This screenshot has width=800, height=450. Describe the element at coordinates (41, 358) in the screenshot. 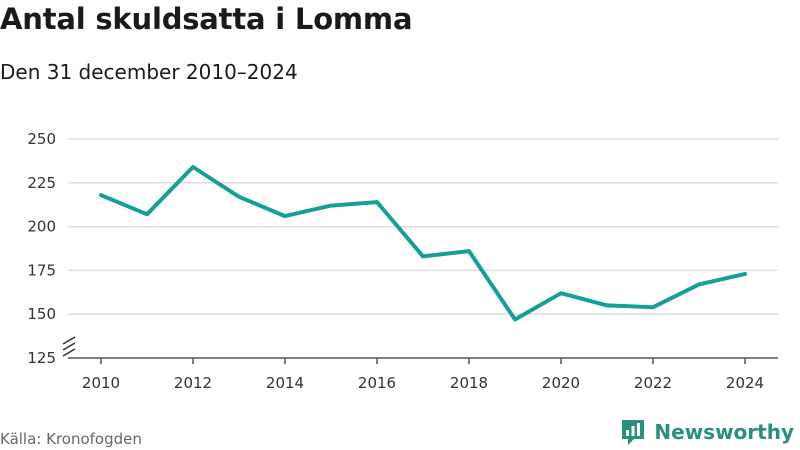

I see `y-tick-label: 125` at that location.